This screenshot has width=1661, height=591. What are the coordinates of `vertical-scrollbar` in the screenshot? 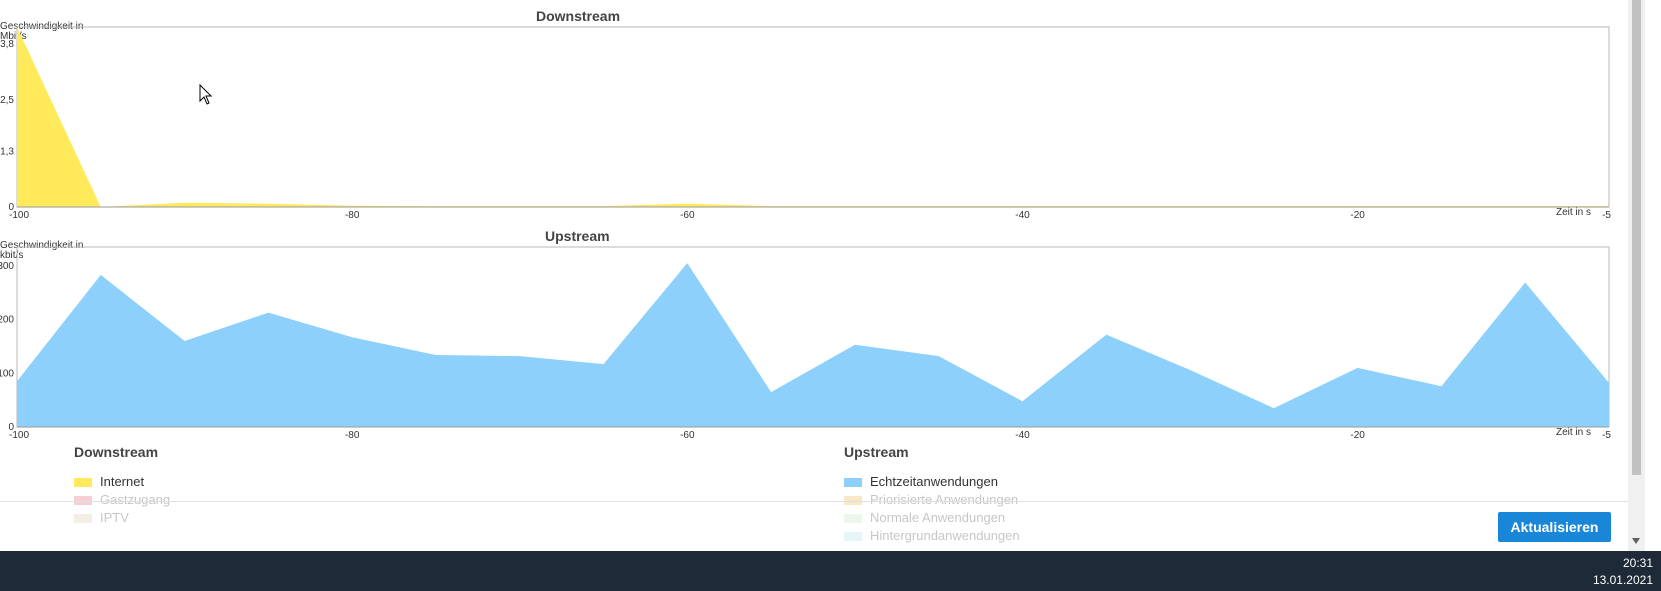 It's located at (1636, 275).